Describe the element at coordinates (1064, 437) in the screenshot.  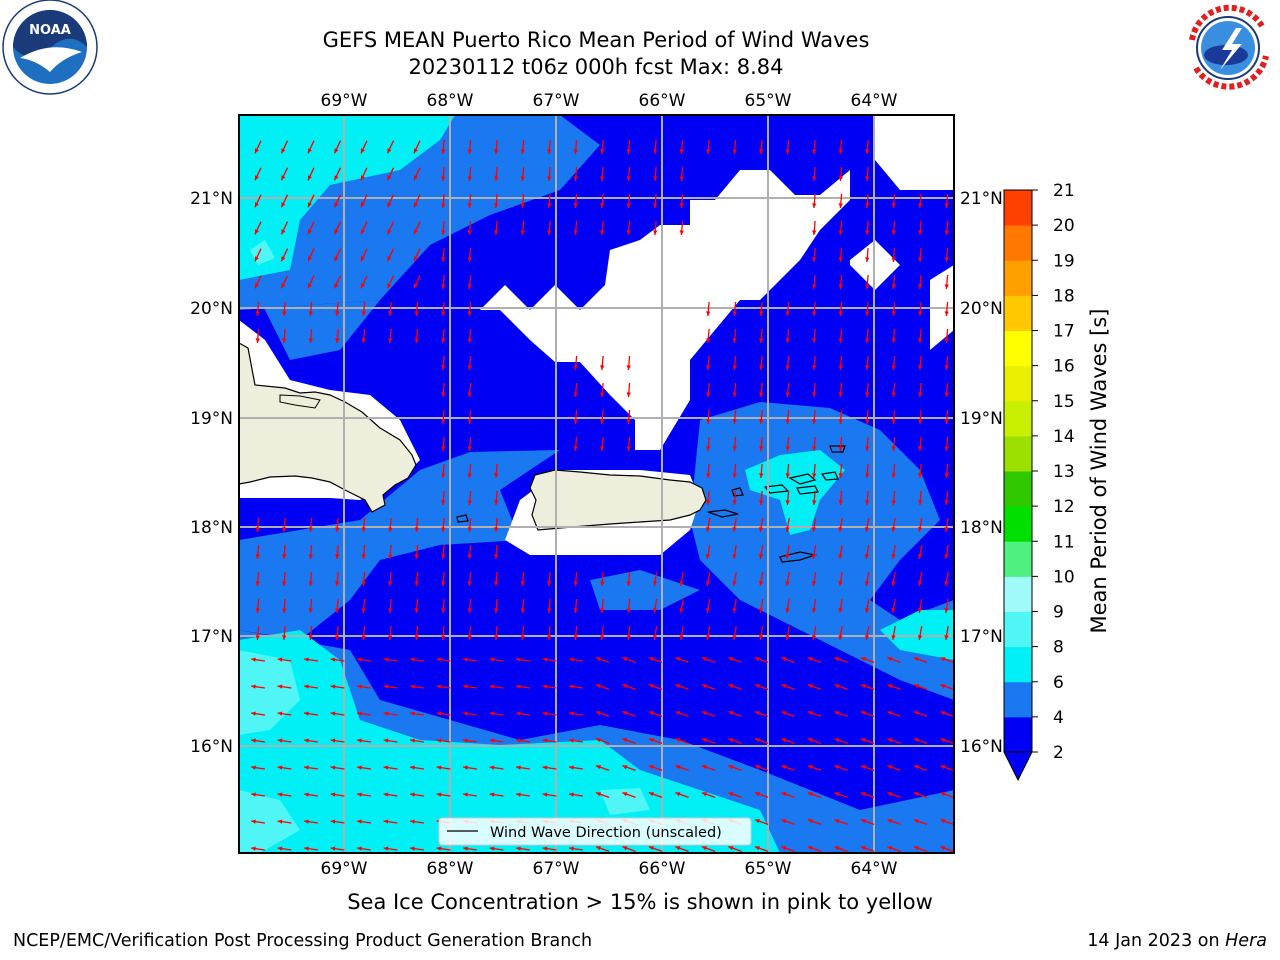
I see `colorbar-tick-label: 14` at that location.